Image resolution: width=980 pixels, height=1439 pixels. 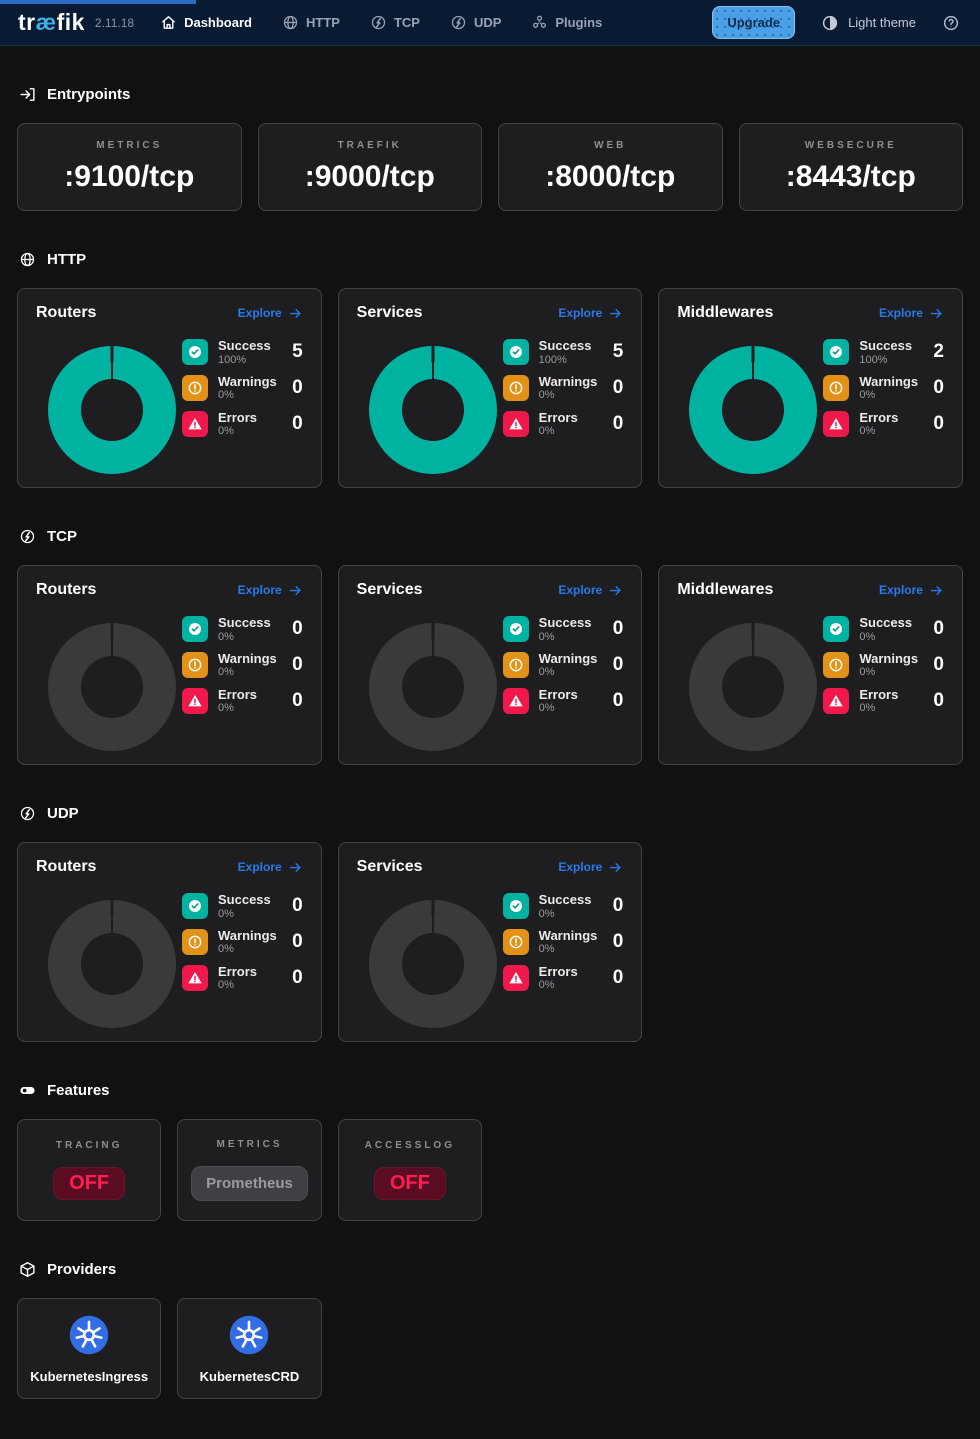 I want to click on kubernetes-icon, so click(x=89, y=1335).